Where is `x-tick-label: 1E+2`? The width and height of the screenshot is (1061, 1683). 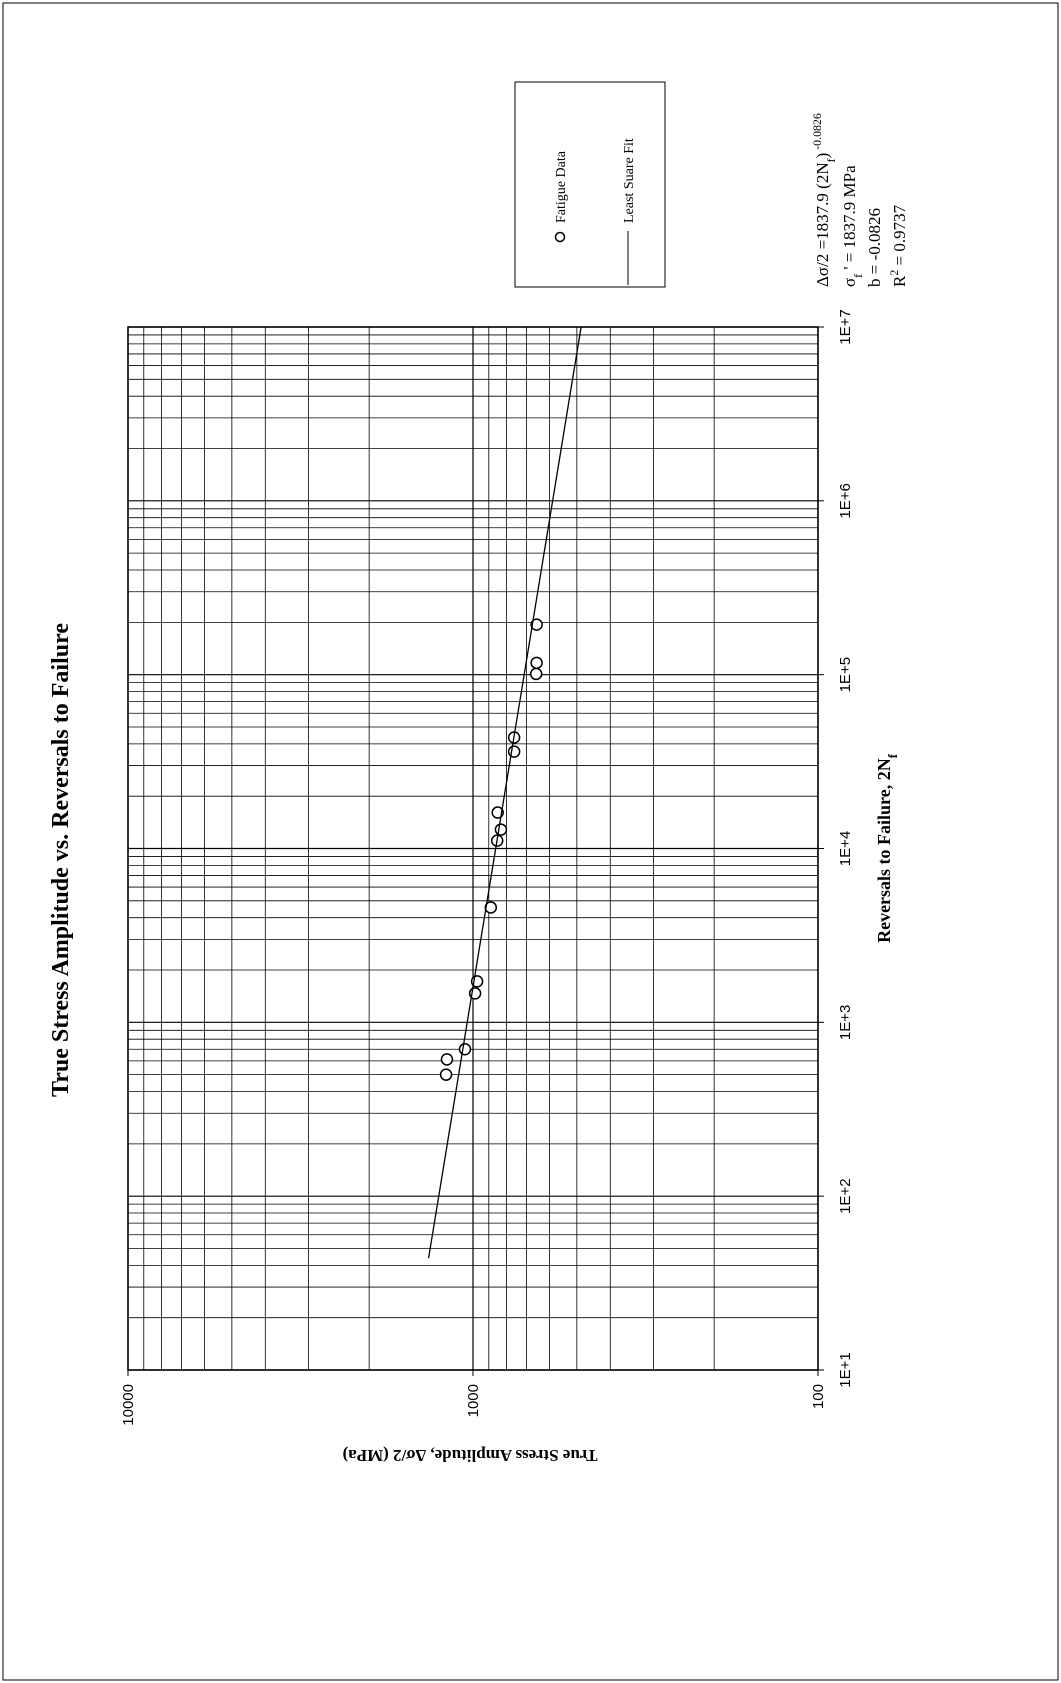 x-tick-label: 1E+2 is located at coordinates (845, 1195).